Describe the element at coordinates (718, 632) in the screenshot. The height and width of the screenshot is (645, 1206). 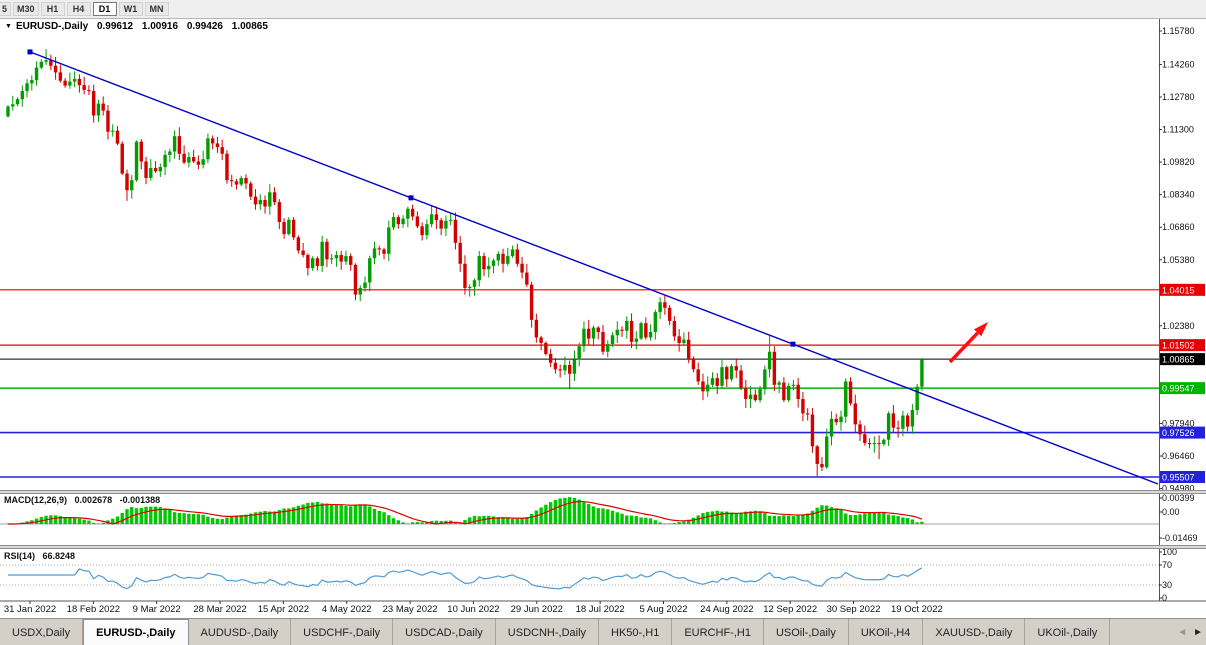
I see `symbol-tab-eurchf-h1: EURCHF-,H1` at that location.